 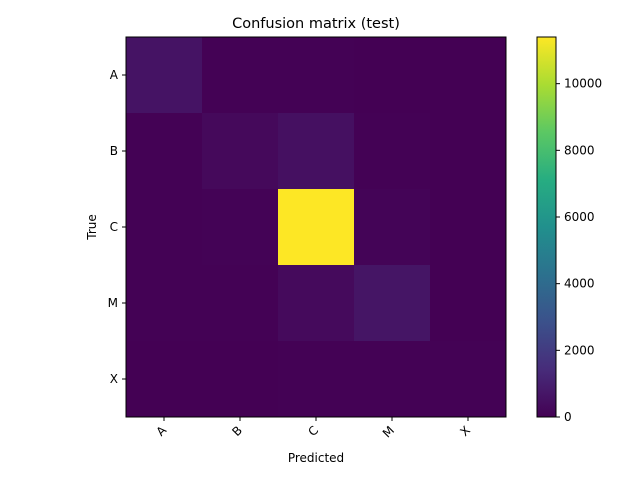 What do you see at coordinates (240, 303) in the screenshot?
I see `heatmap-cell-M-B` at bounding box center [240, 303].